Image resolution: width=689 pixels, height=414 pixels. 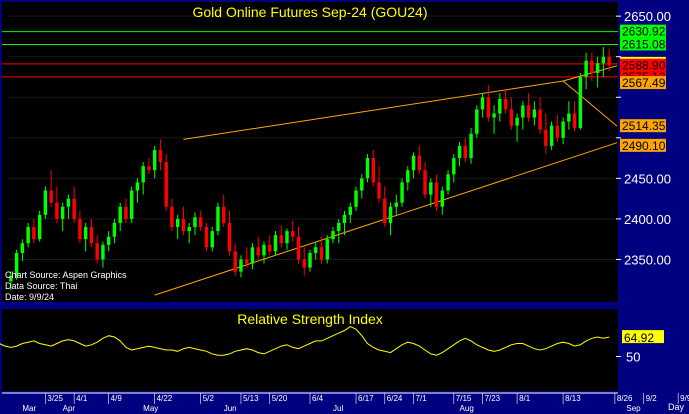 I want to click on rsi-value-tag-bg, so click(x=643, y=337).